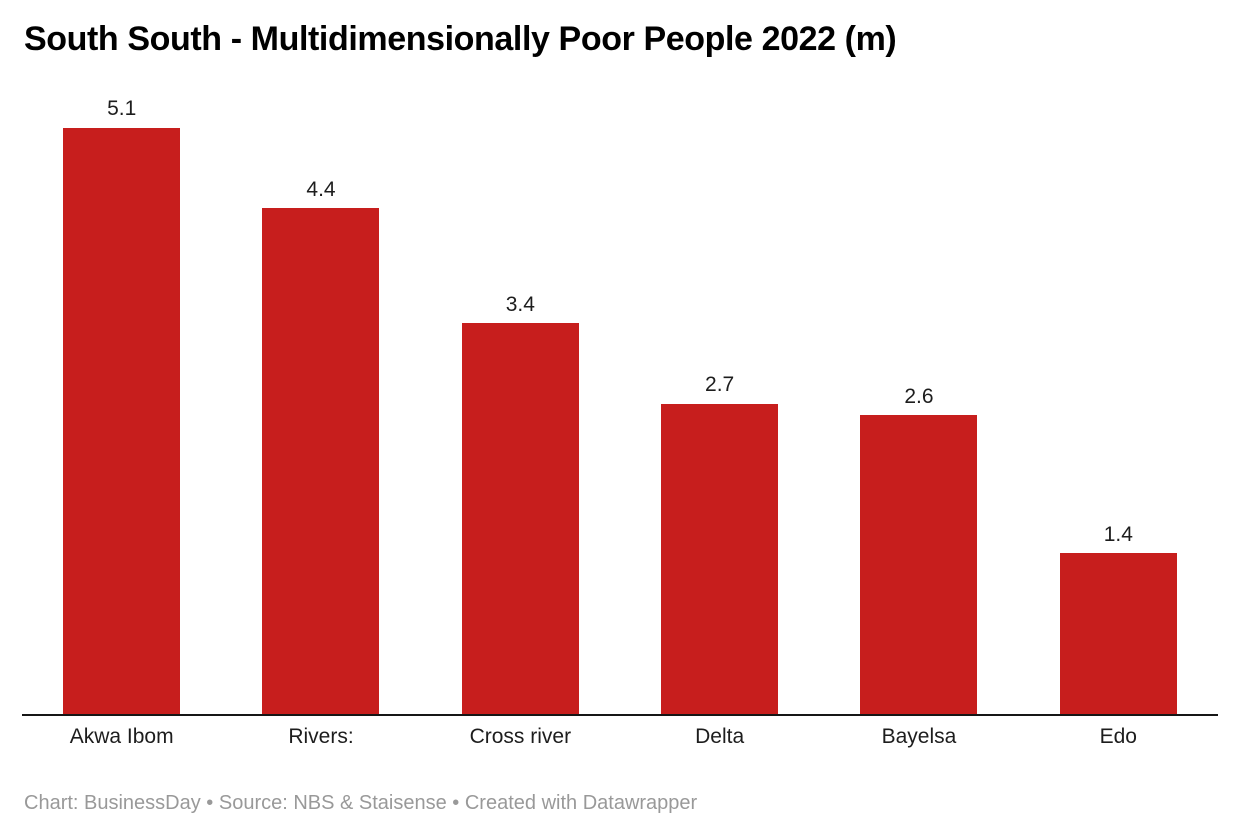 Image resolution: width=1240 pixels, height=840 pixels. I want to click on bar-column: 4.4, so click(320, 402).